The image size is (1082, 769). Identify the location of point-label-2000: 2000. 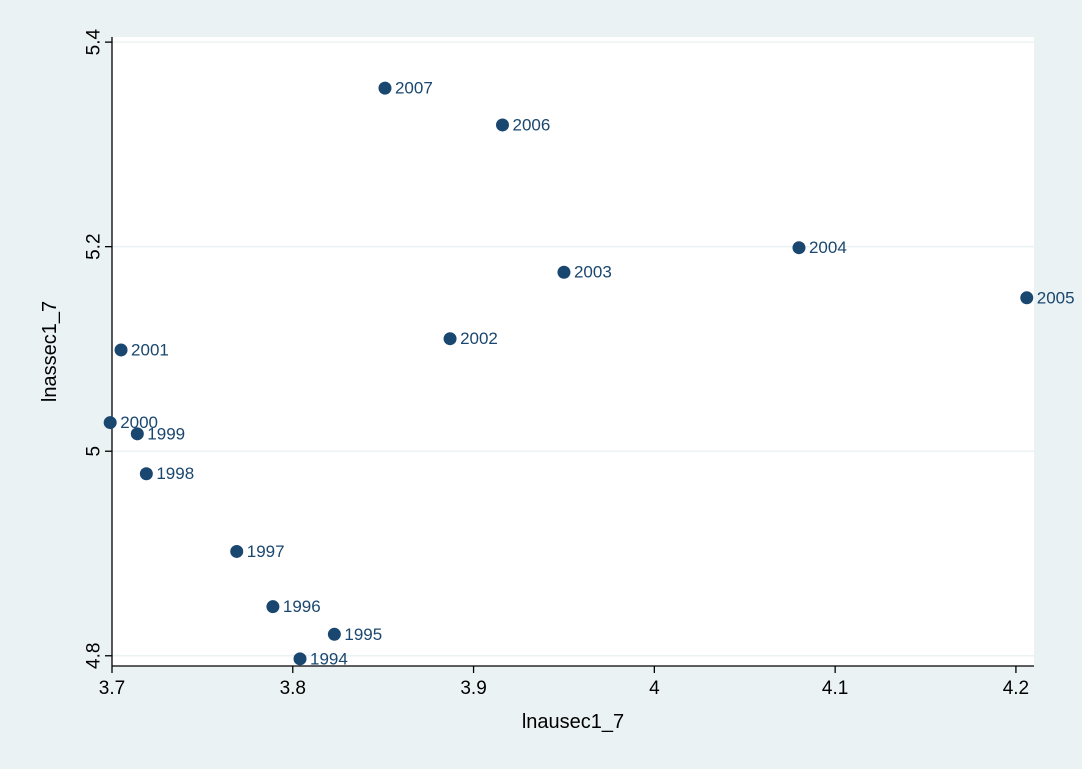
(139, 422).